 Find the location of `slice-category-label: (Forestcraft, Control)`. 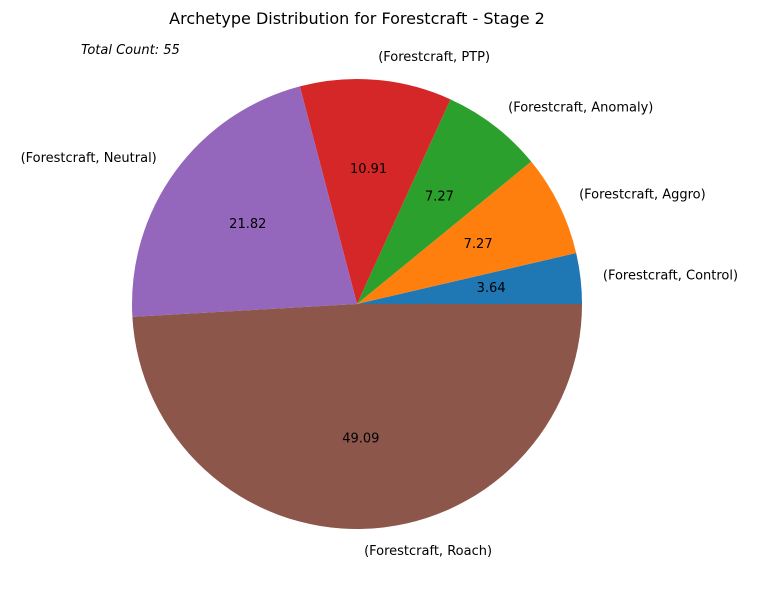

slice-category-label: (Forestcraft, Control) is located at coordinates (670, 275).